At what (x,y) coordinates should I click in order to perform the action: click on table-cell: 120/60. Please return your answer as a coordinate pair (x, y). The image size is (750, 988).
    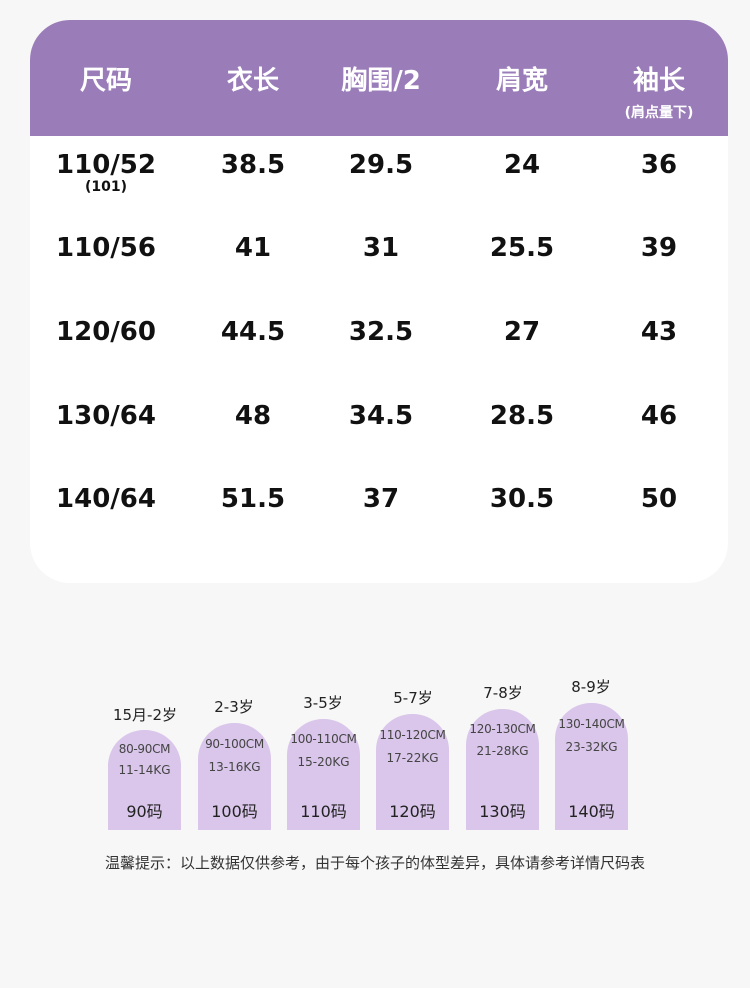
    Looking at the image, I should click on (106, 332).